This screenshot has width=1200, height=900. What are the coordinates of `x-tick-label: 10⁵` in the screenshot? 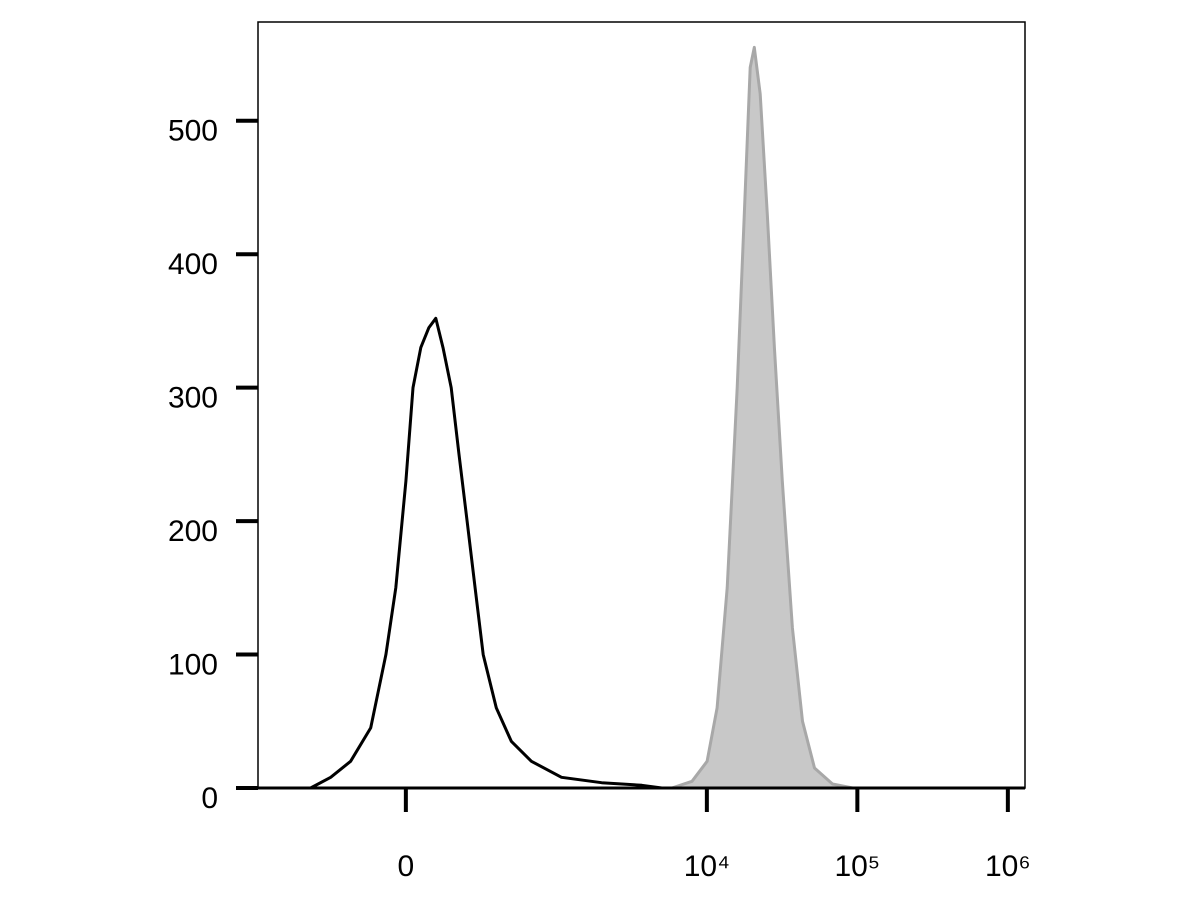 It's located at (857, 866).